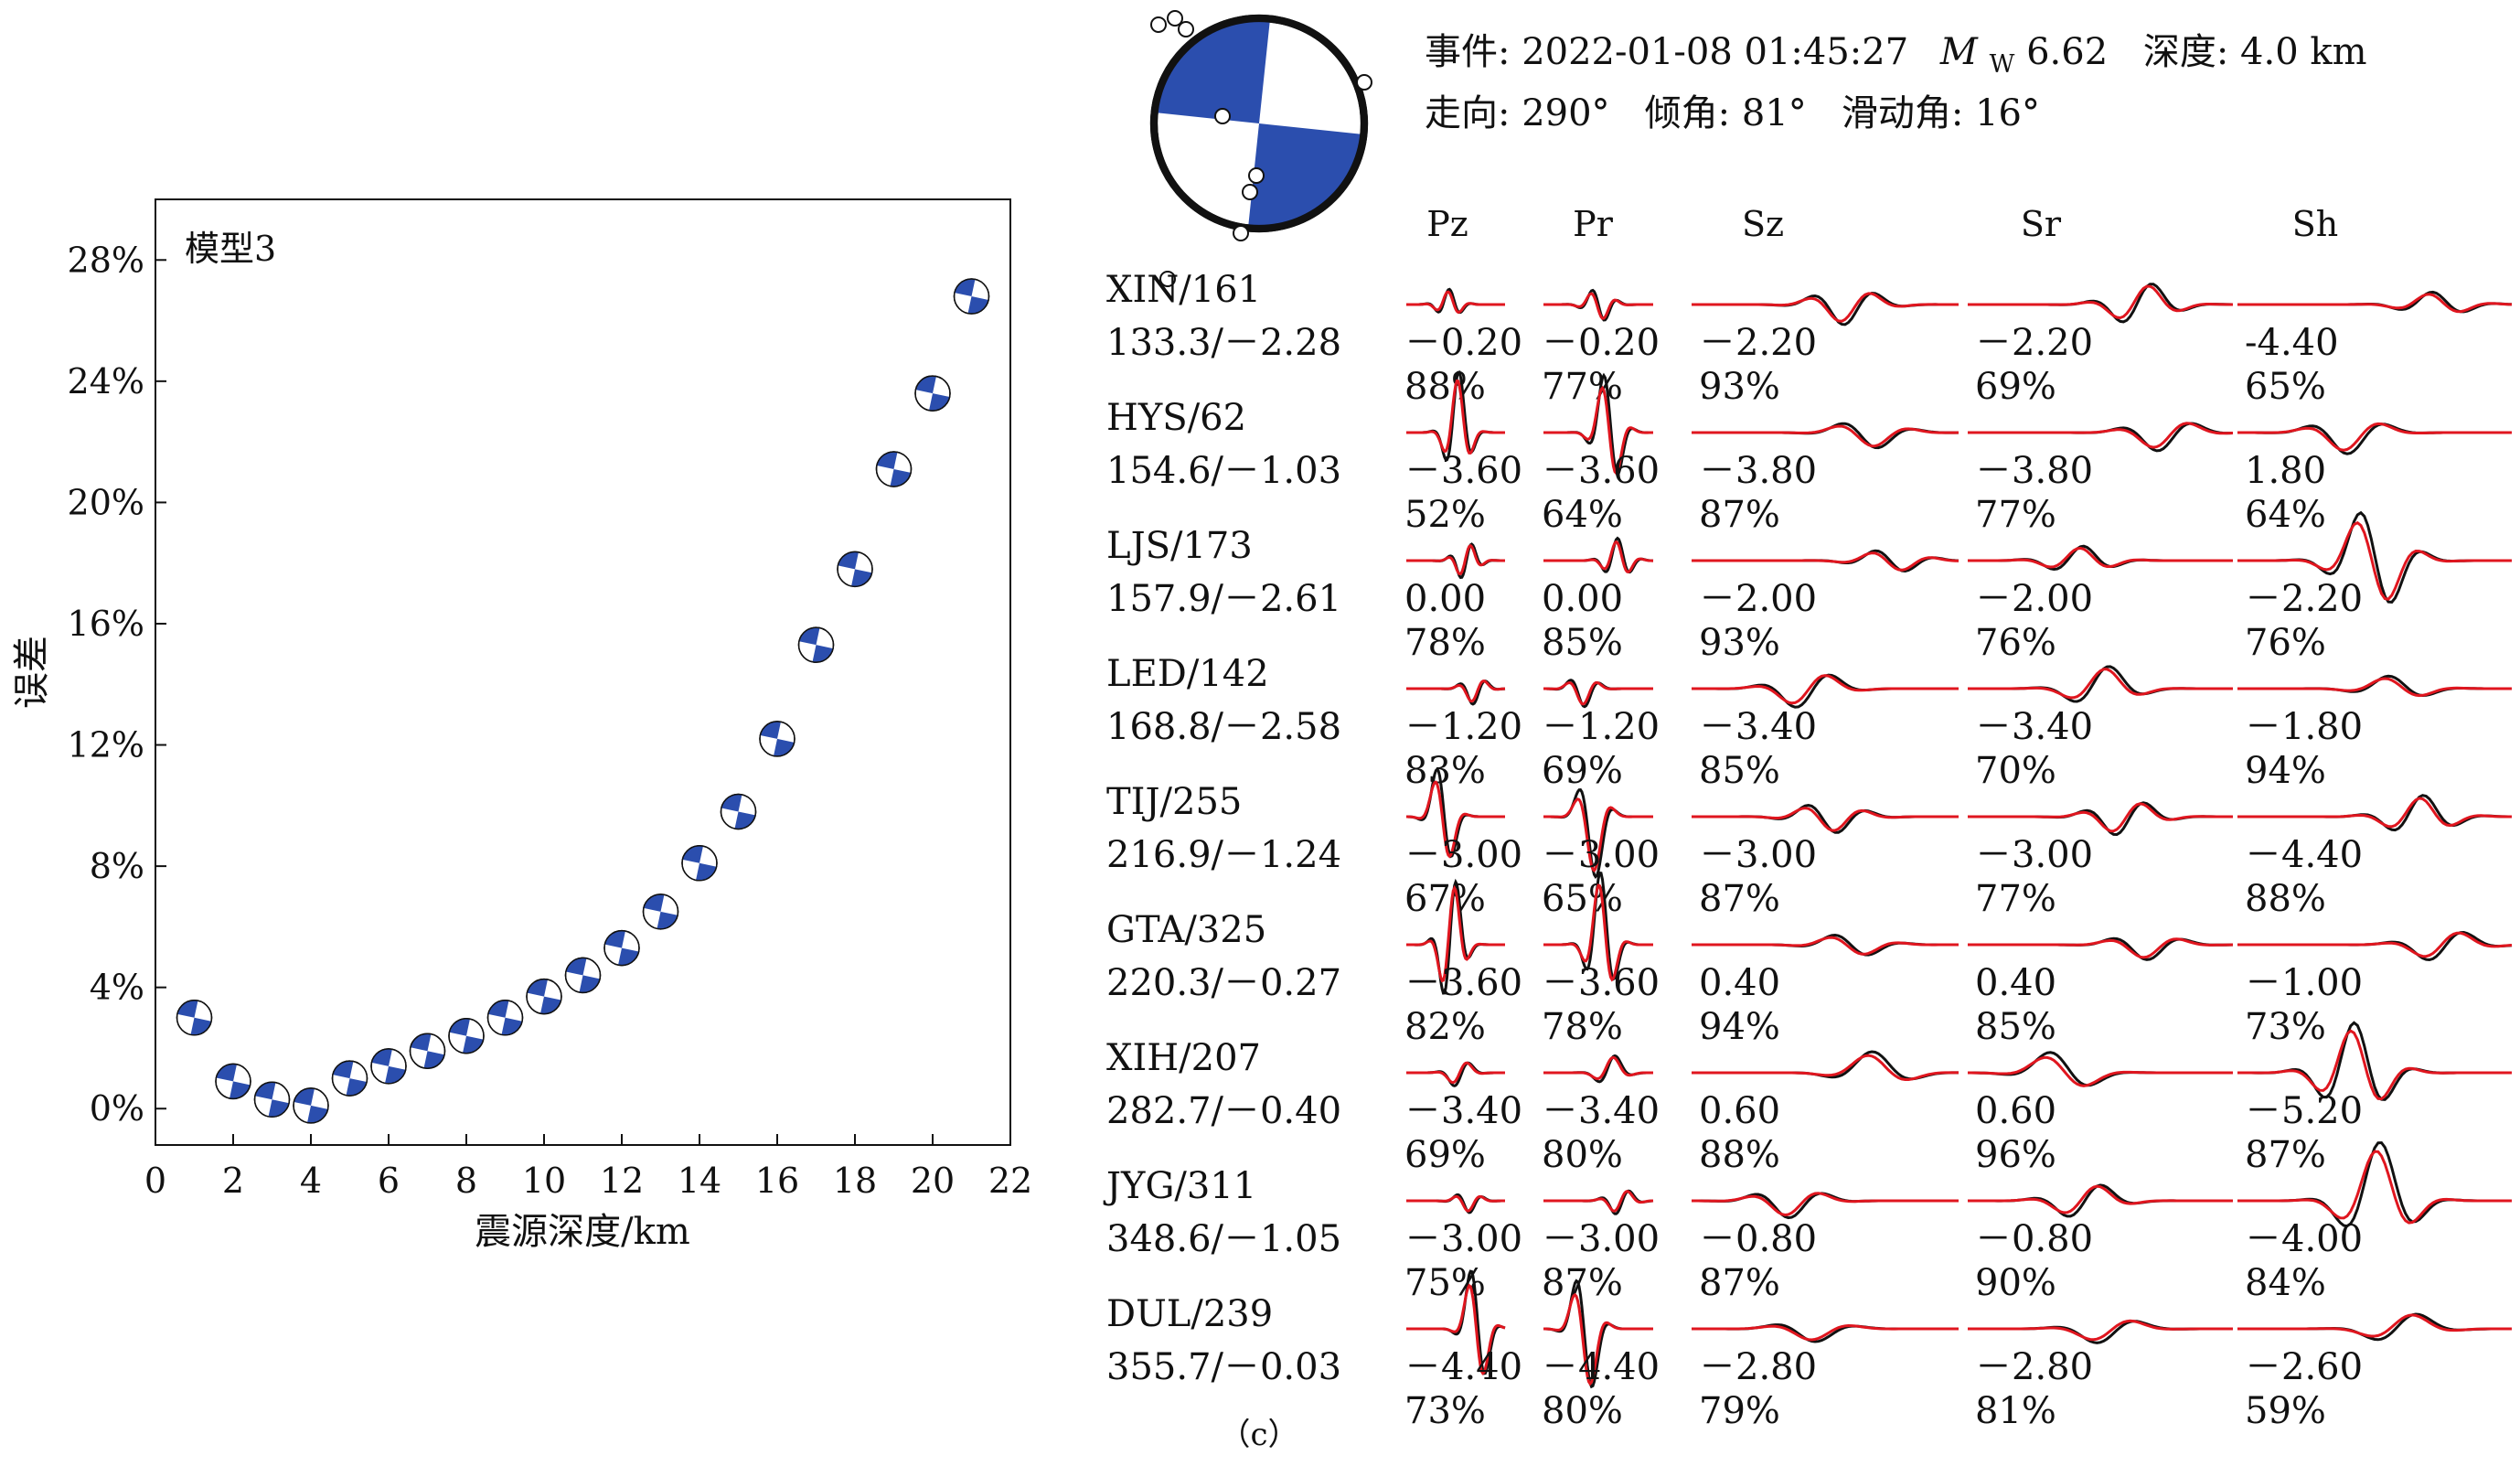 This screenshot has height=1466, width=2520. What do you see at coordinates (2041, 224) in the screenshot?
I see `column-header-sr: Sr` at bounding box center [2041, 224].